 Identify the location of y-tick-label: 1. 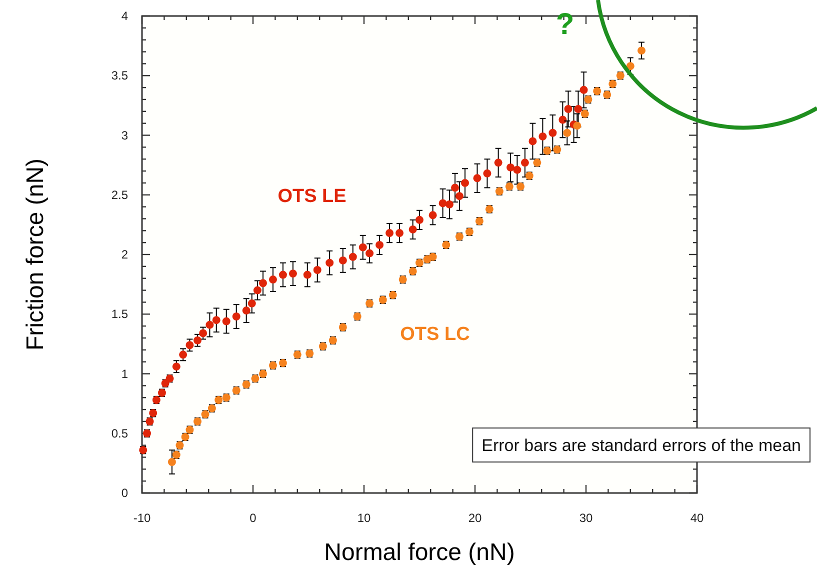
(124, 373).